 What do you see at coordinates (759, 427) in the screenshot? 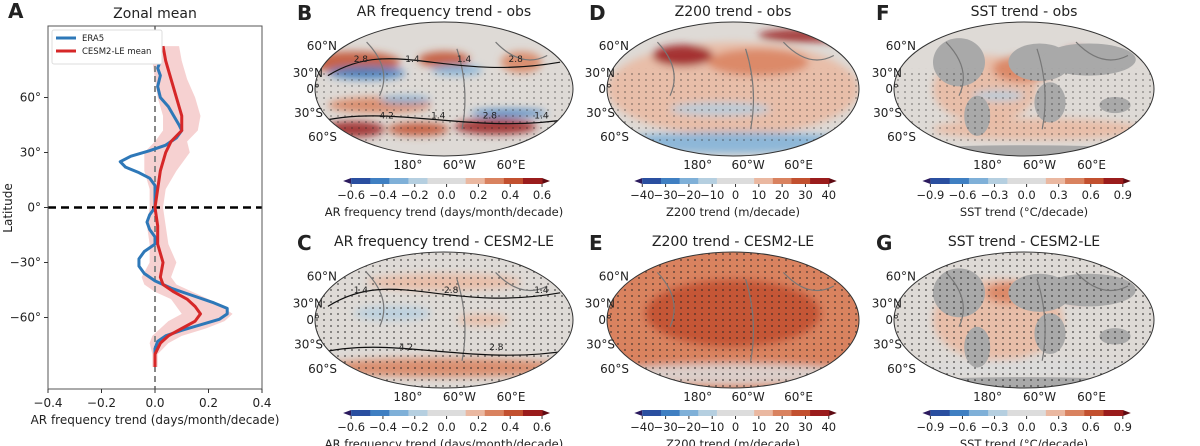
I see `colorbar-tick-label: 10` at bounding box center [759, 427].